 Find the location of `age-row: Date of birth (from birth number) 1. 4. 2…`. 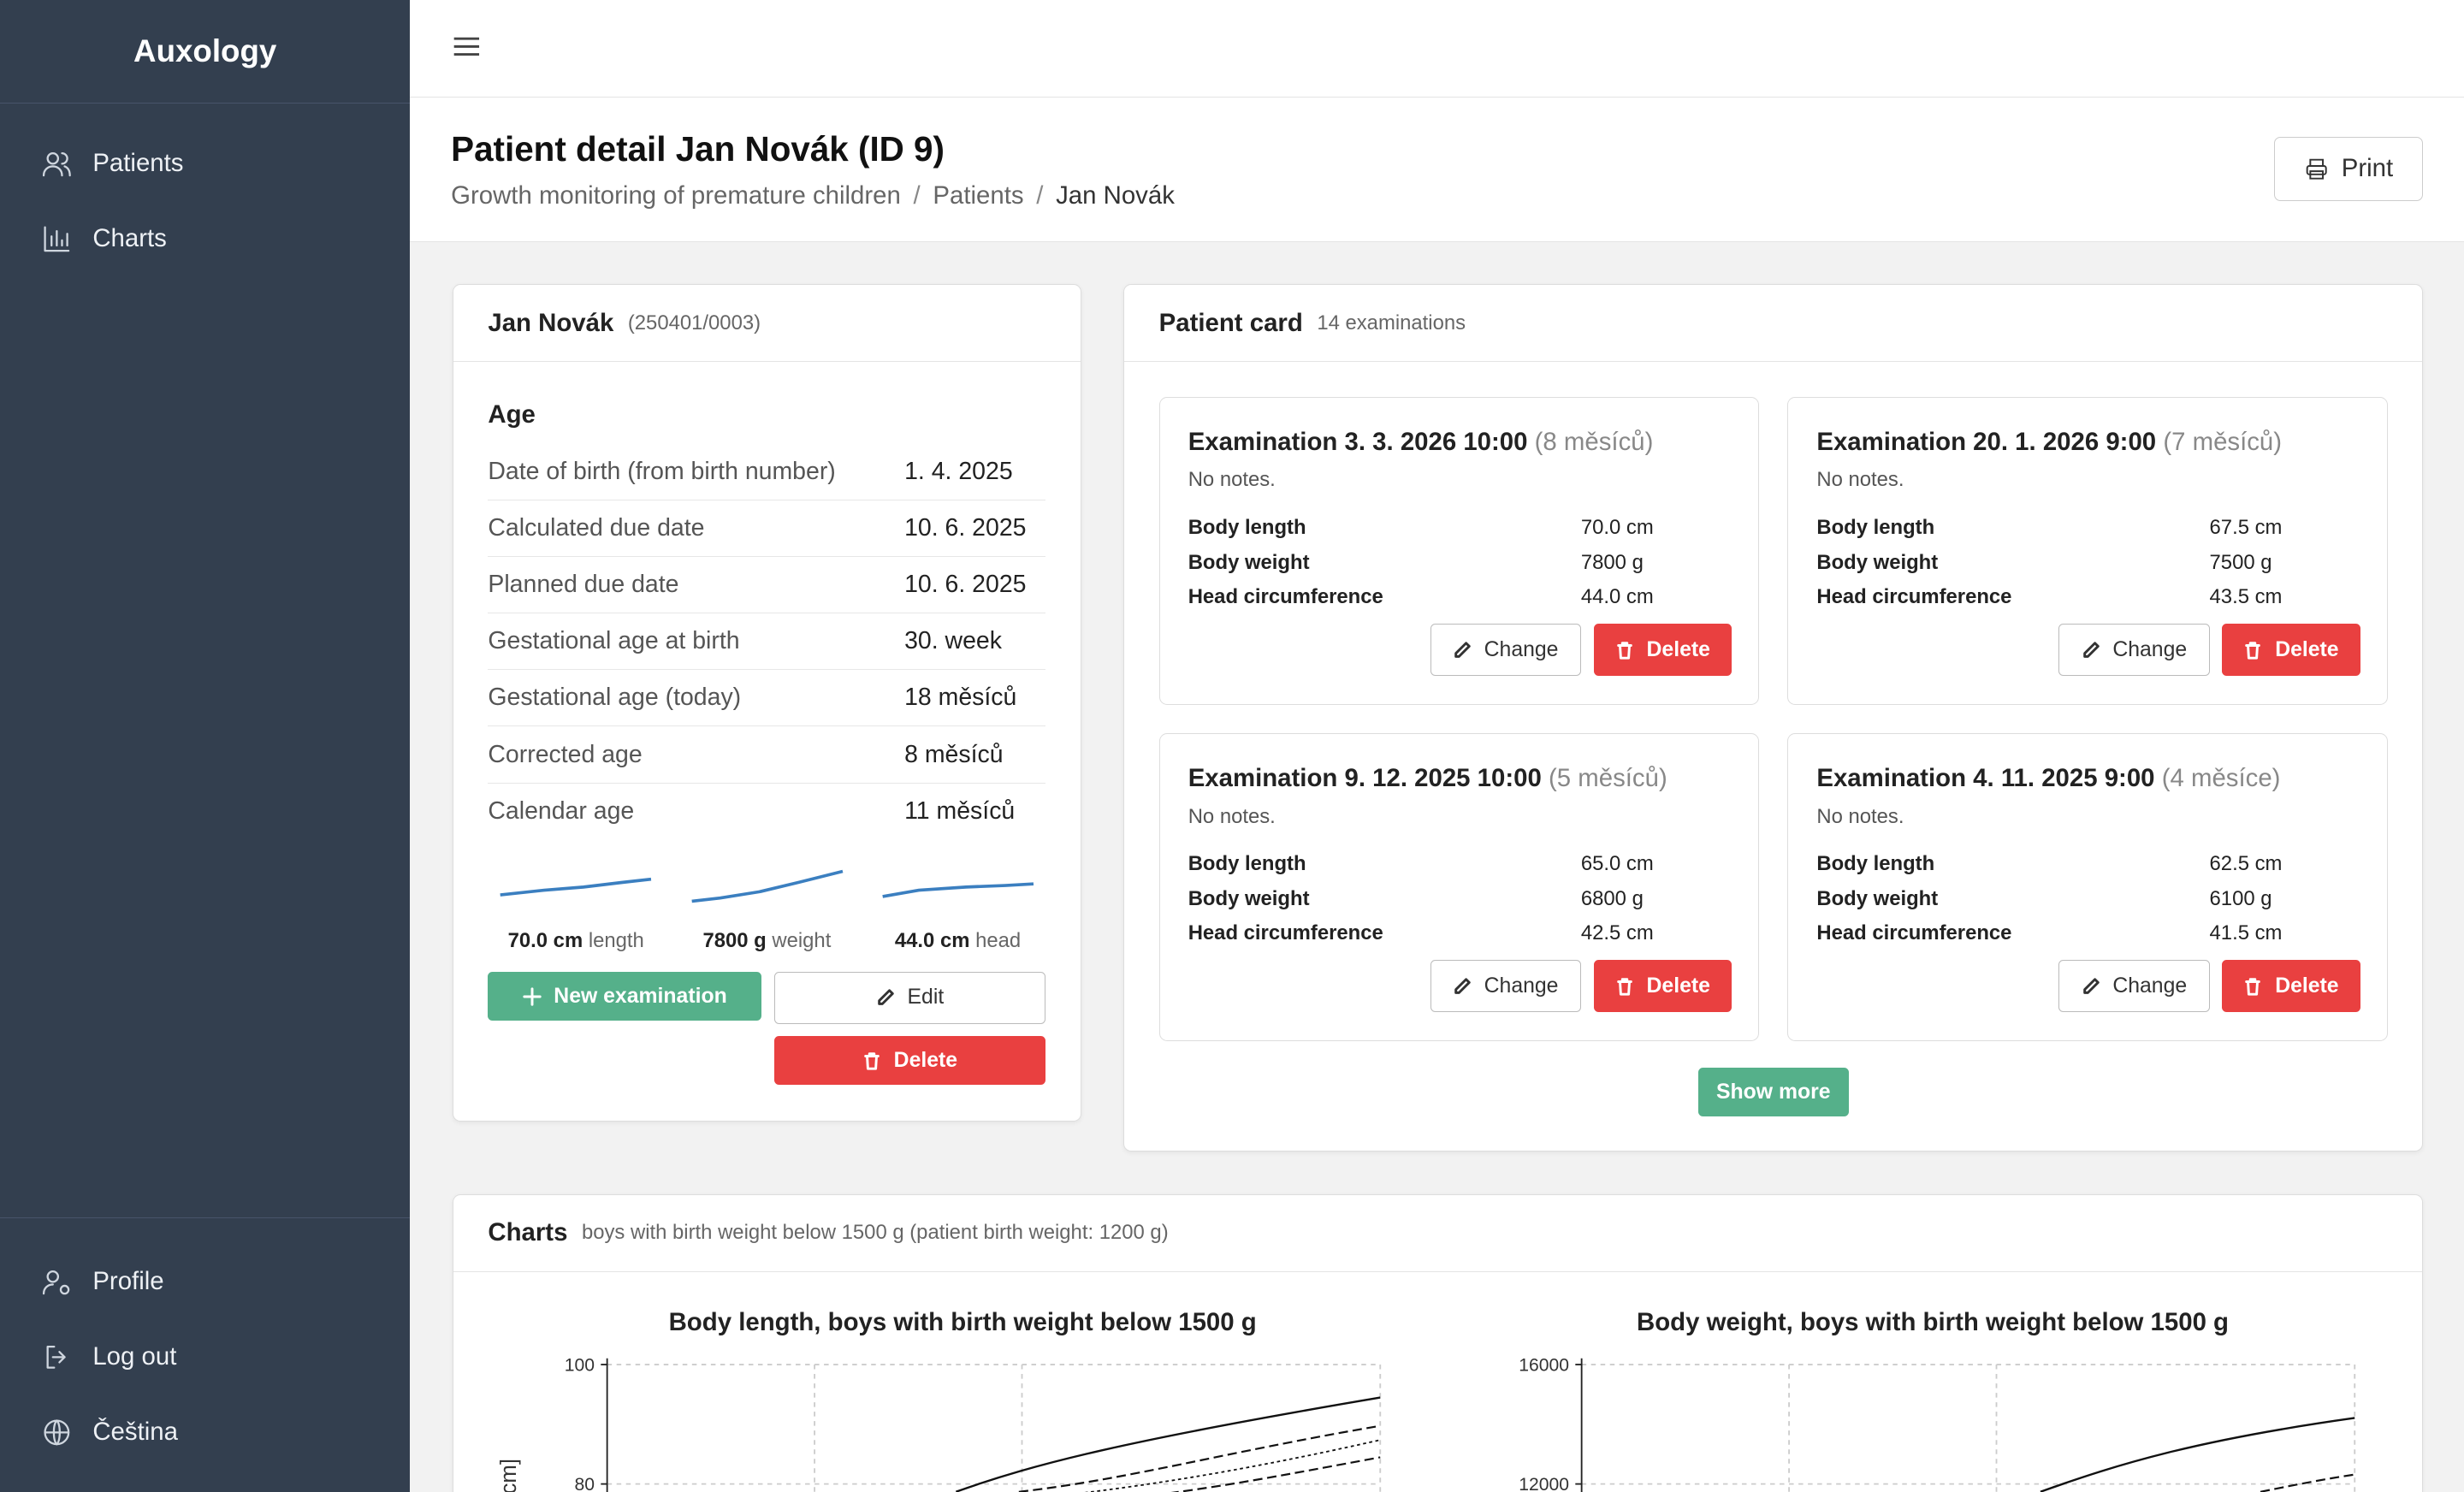

age-row: Date of birth (from birth number) 1. 4. 2… is located at coordinates (767, 472).